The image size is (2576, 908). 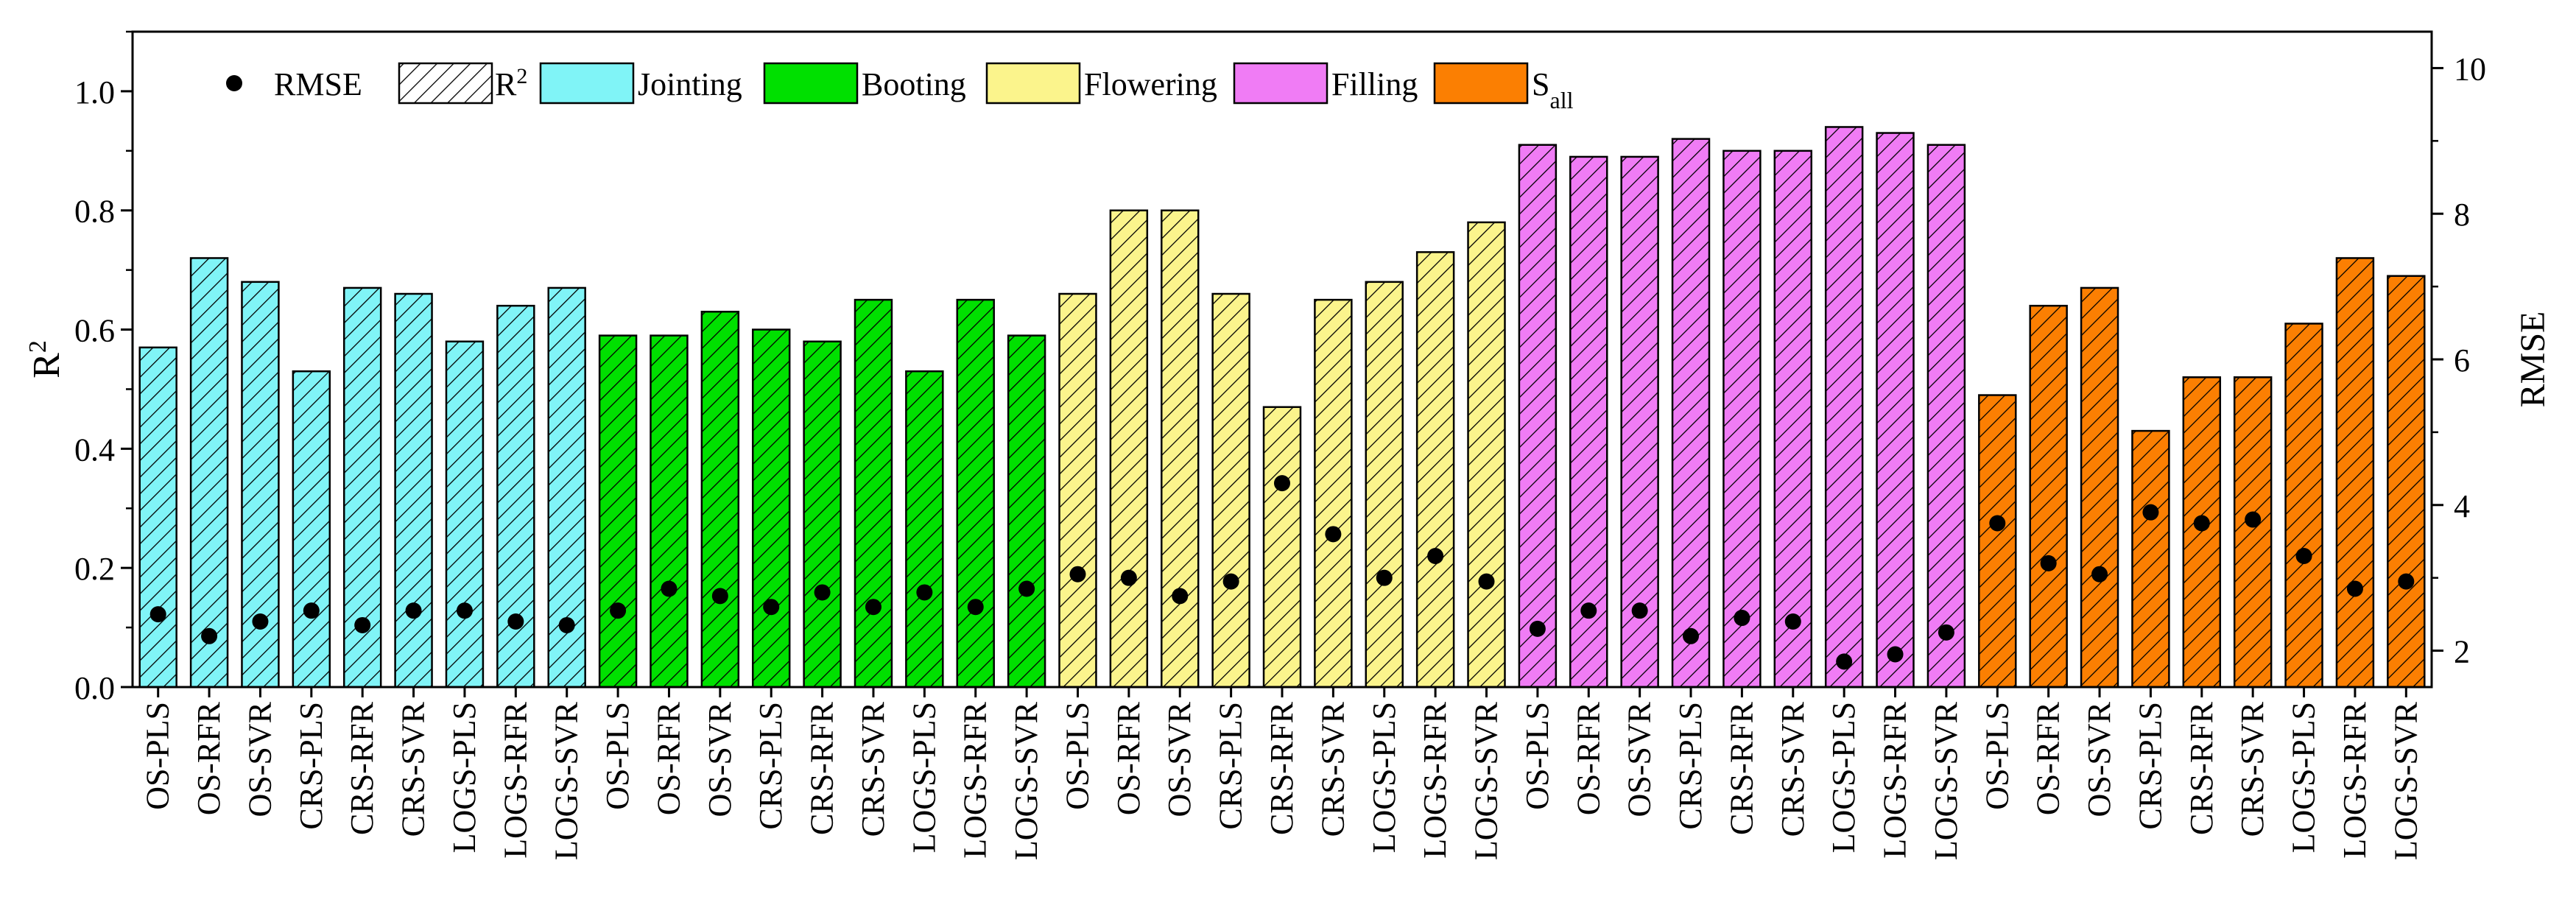 I want to click on legend-label-4: Filling, so click(x=1374, y=84).